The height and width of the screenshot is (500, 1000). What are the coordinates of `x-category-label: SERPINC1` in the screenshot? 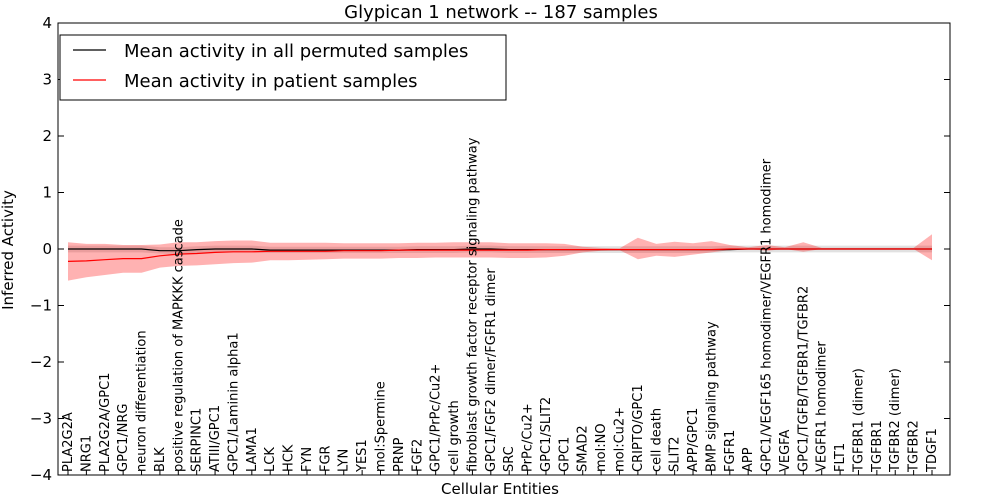 It's located at (197, 440).